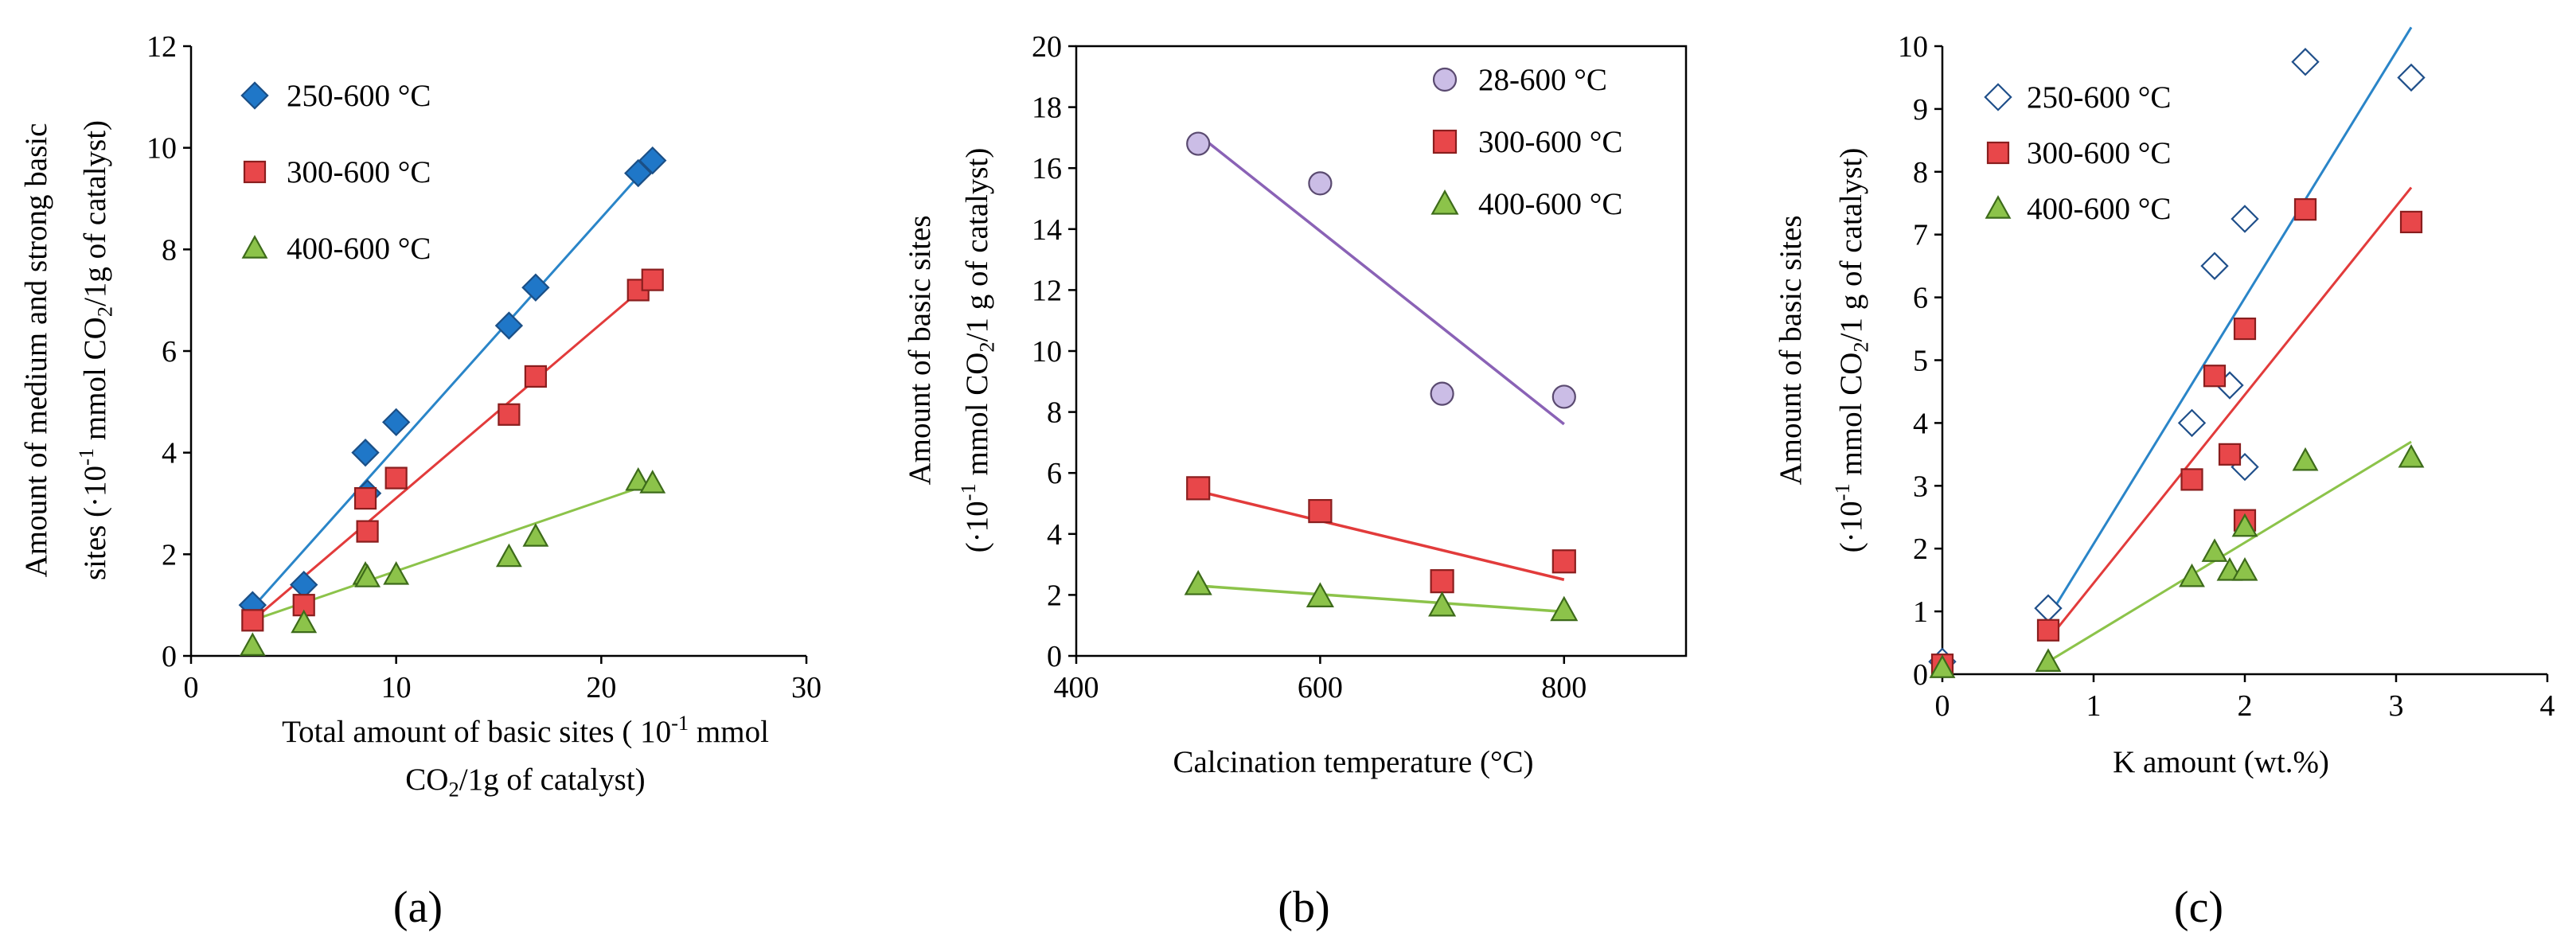 The width and height of the screenshot is (2576, 952). I want to click on x-axis-title: K amount (wt.%), so click(2221, 762).